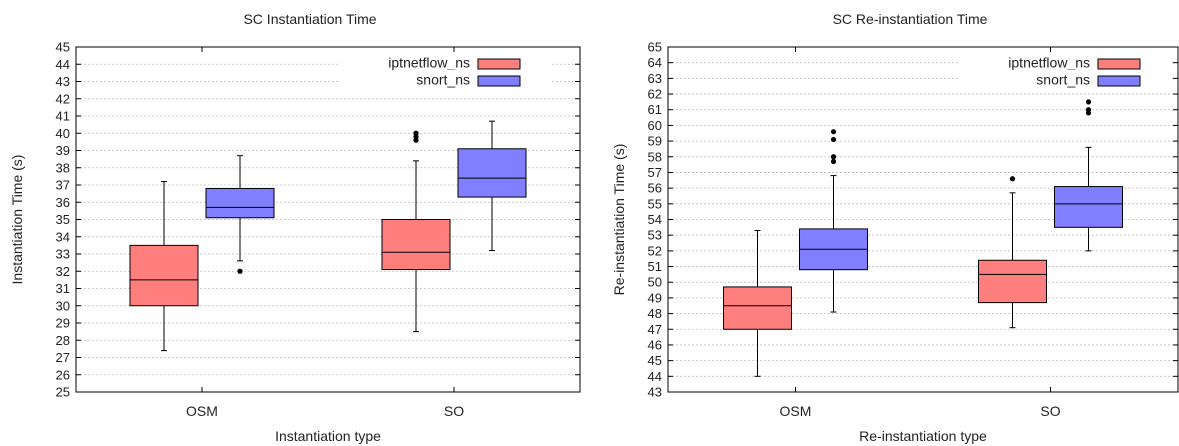 The width and height of the screenshot is (1179, 446). I want to click on y-tick-label: 30, so click(63, 305).